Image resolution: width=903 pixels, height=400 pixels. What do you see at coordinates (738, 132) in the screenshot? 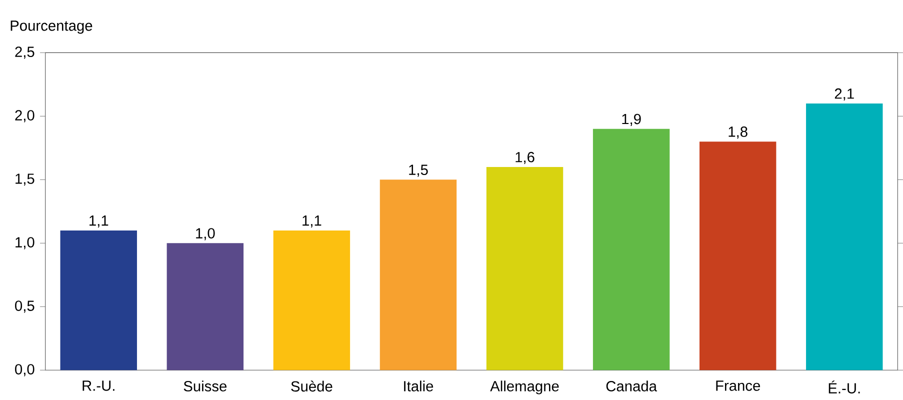
I see `data-label: 1,8` at bounding box center [738, 132].